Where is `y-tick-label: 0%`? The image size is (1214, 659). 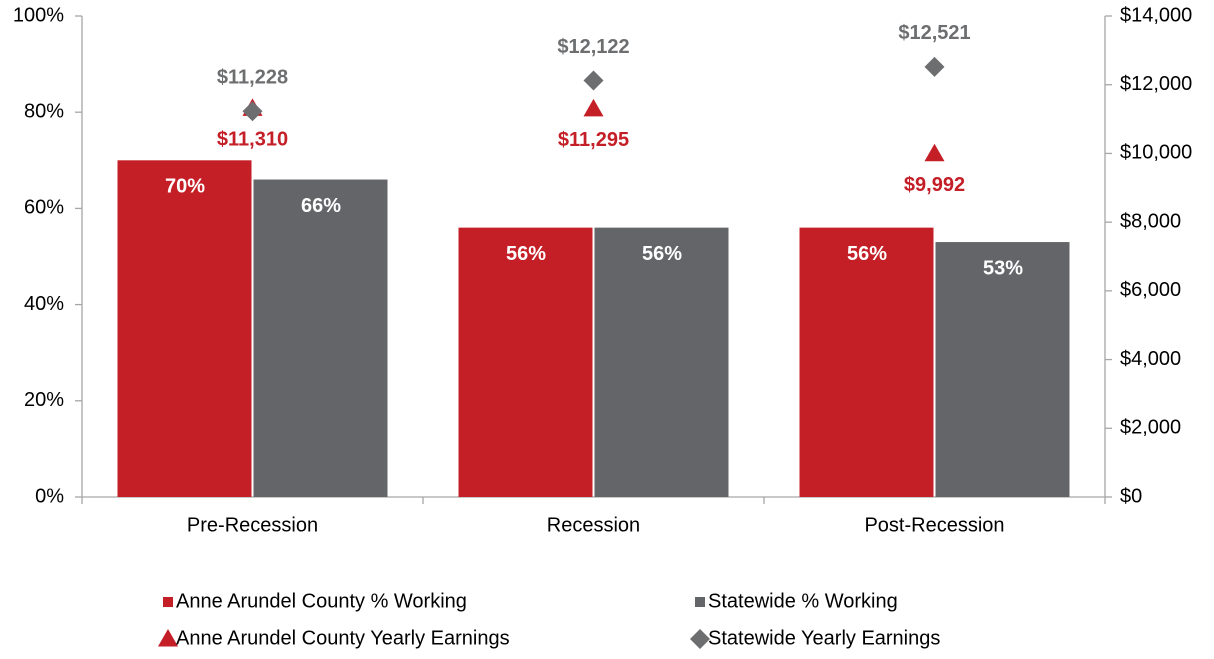 y-tick-label: 0% is located at coordinates (49, 496).